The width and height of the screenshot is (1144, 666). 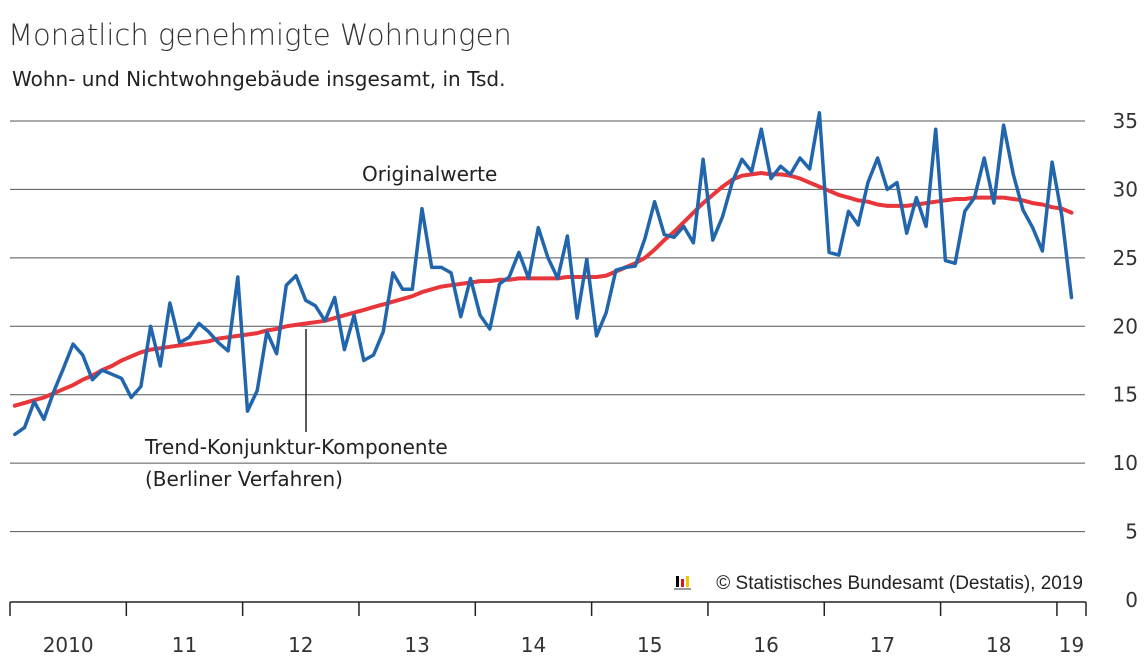 I want to click on y-tick-label-0: 0, so click(x=1131, y=600).